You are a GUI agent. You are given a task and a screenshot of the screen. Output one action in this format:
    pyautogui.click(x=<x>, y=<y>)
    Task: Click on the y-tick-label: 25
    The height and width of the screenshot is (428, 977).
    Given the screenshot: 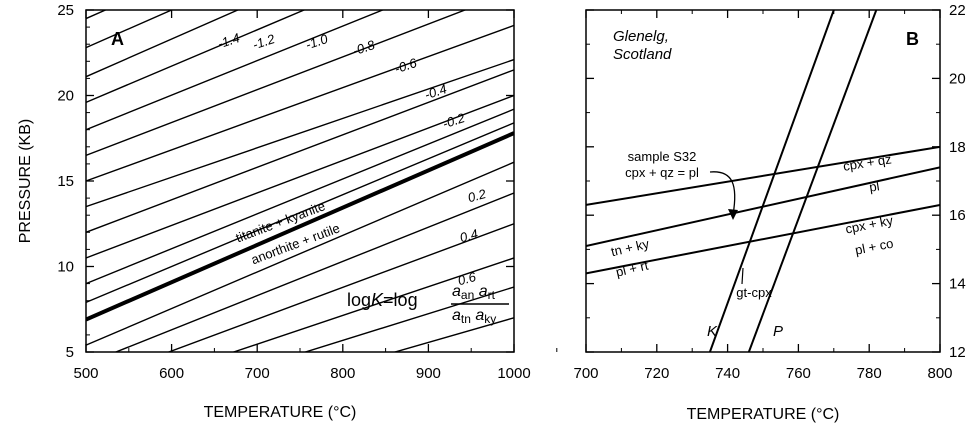 What is the action you would take?
    pyautogui.click(x=65, y=10)
    